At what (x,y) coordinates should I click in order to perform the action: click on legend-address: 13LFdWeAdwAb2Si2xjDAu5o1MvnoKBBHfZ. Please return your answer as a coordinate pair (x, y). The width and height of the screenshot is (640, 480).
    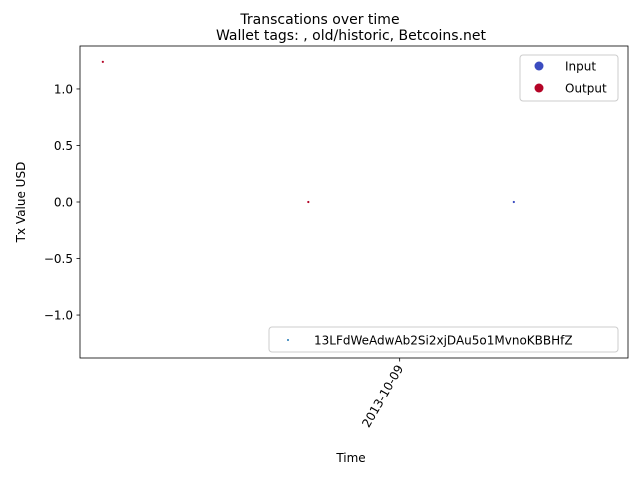
    Looking at the image, I should click on (443, 339).